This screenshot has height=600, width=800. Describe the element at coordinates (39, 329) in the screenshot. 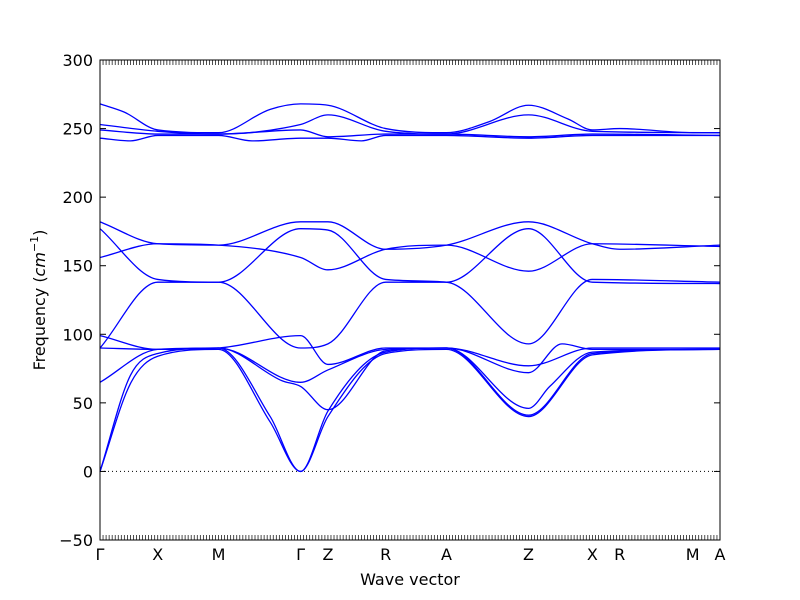

I see `y-axis-label-text: Frequency` at that location.